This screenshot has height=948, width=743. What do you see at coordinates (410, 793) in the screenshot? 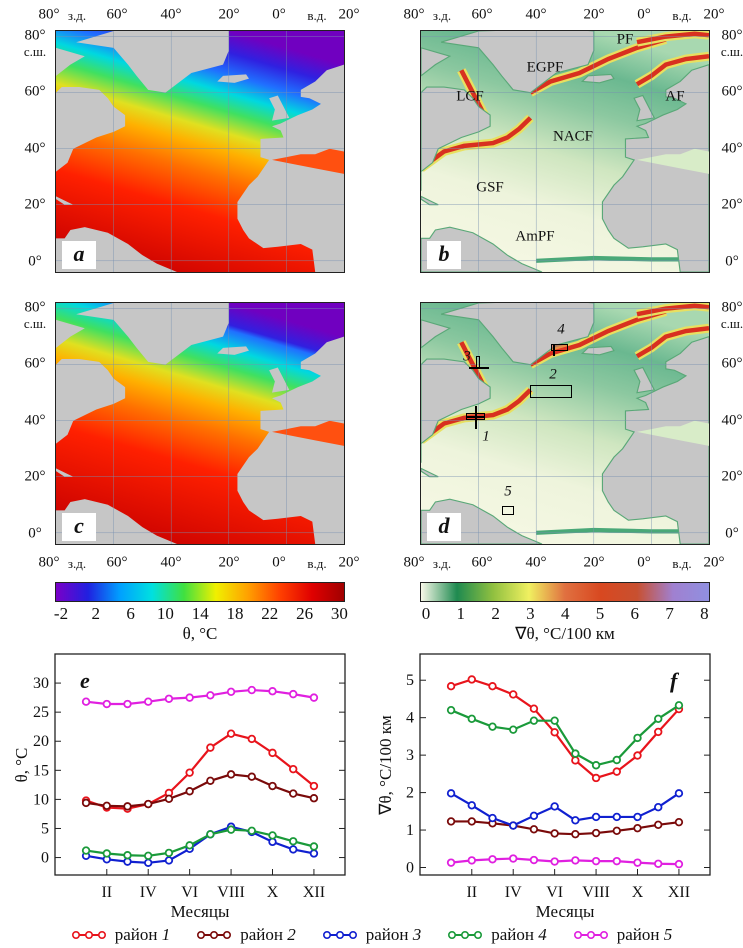
I see `y-tick-label: 2` at bounding box center [410, 793].